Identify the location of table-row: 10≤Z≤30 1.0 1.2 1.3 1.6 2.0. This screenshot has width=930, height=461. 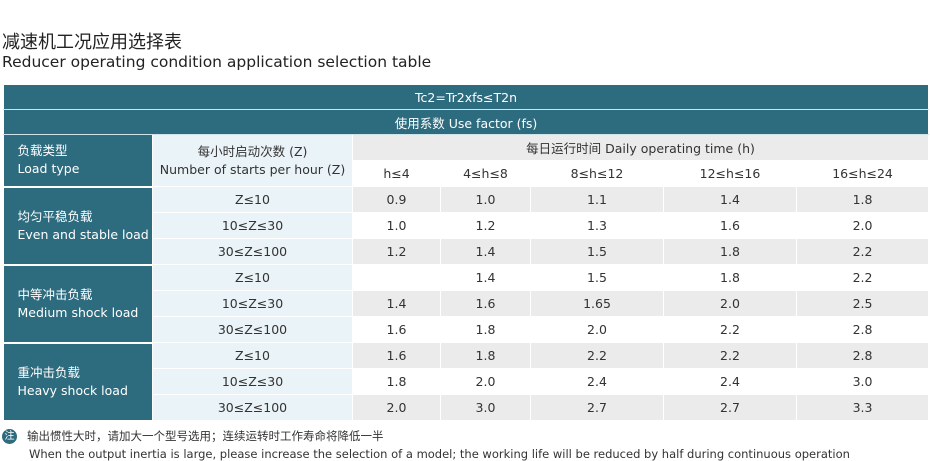
(467, 225).